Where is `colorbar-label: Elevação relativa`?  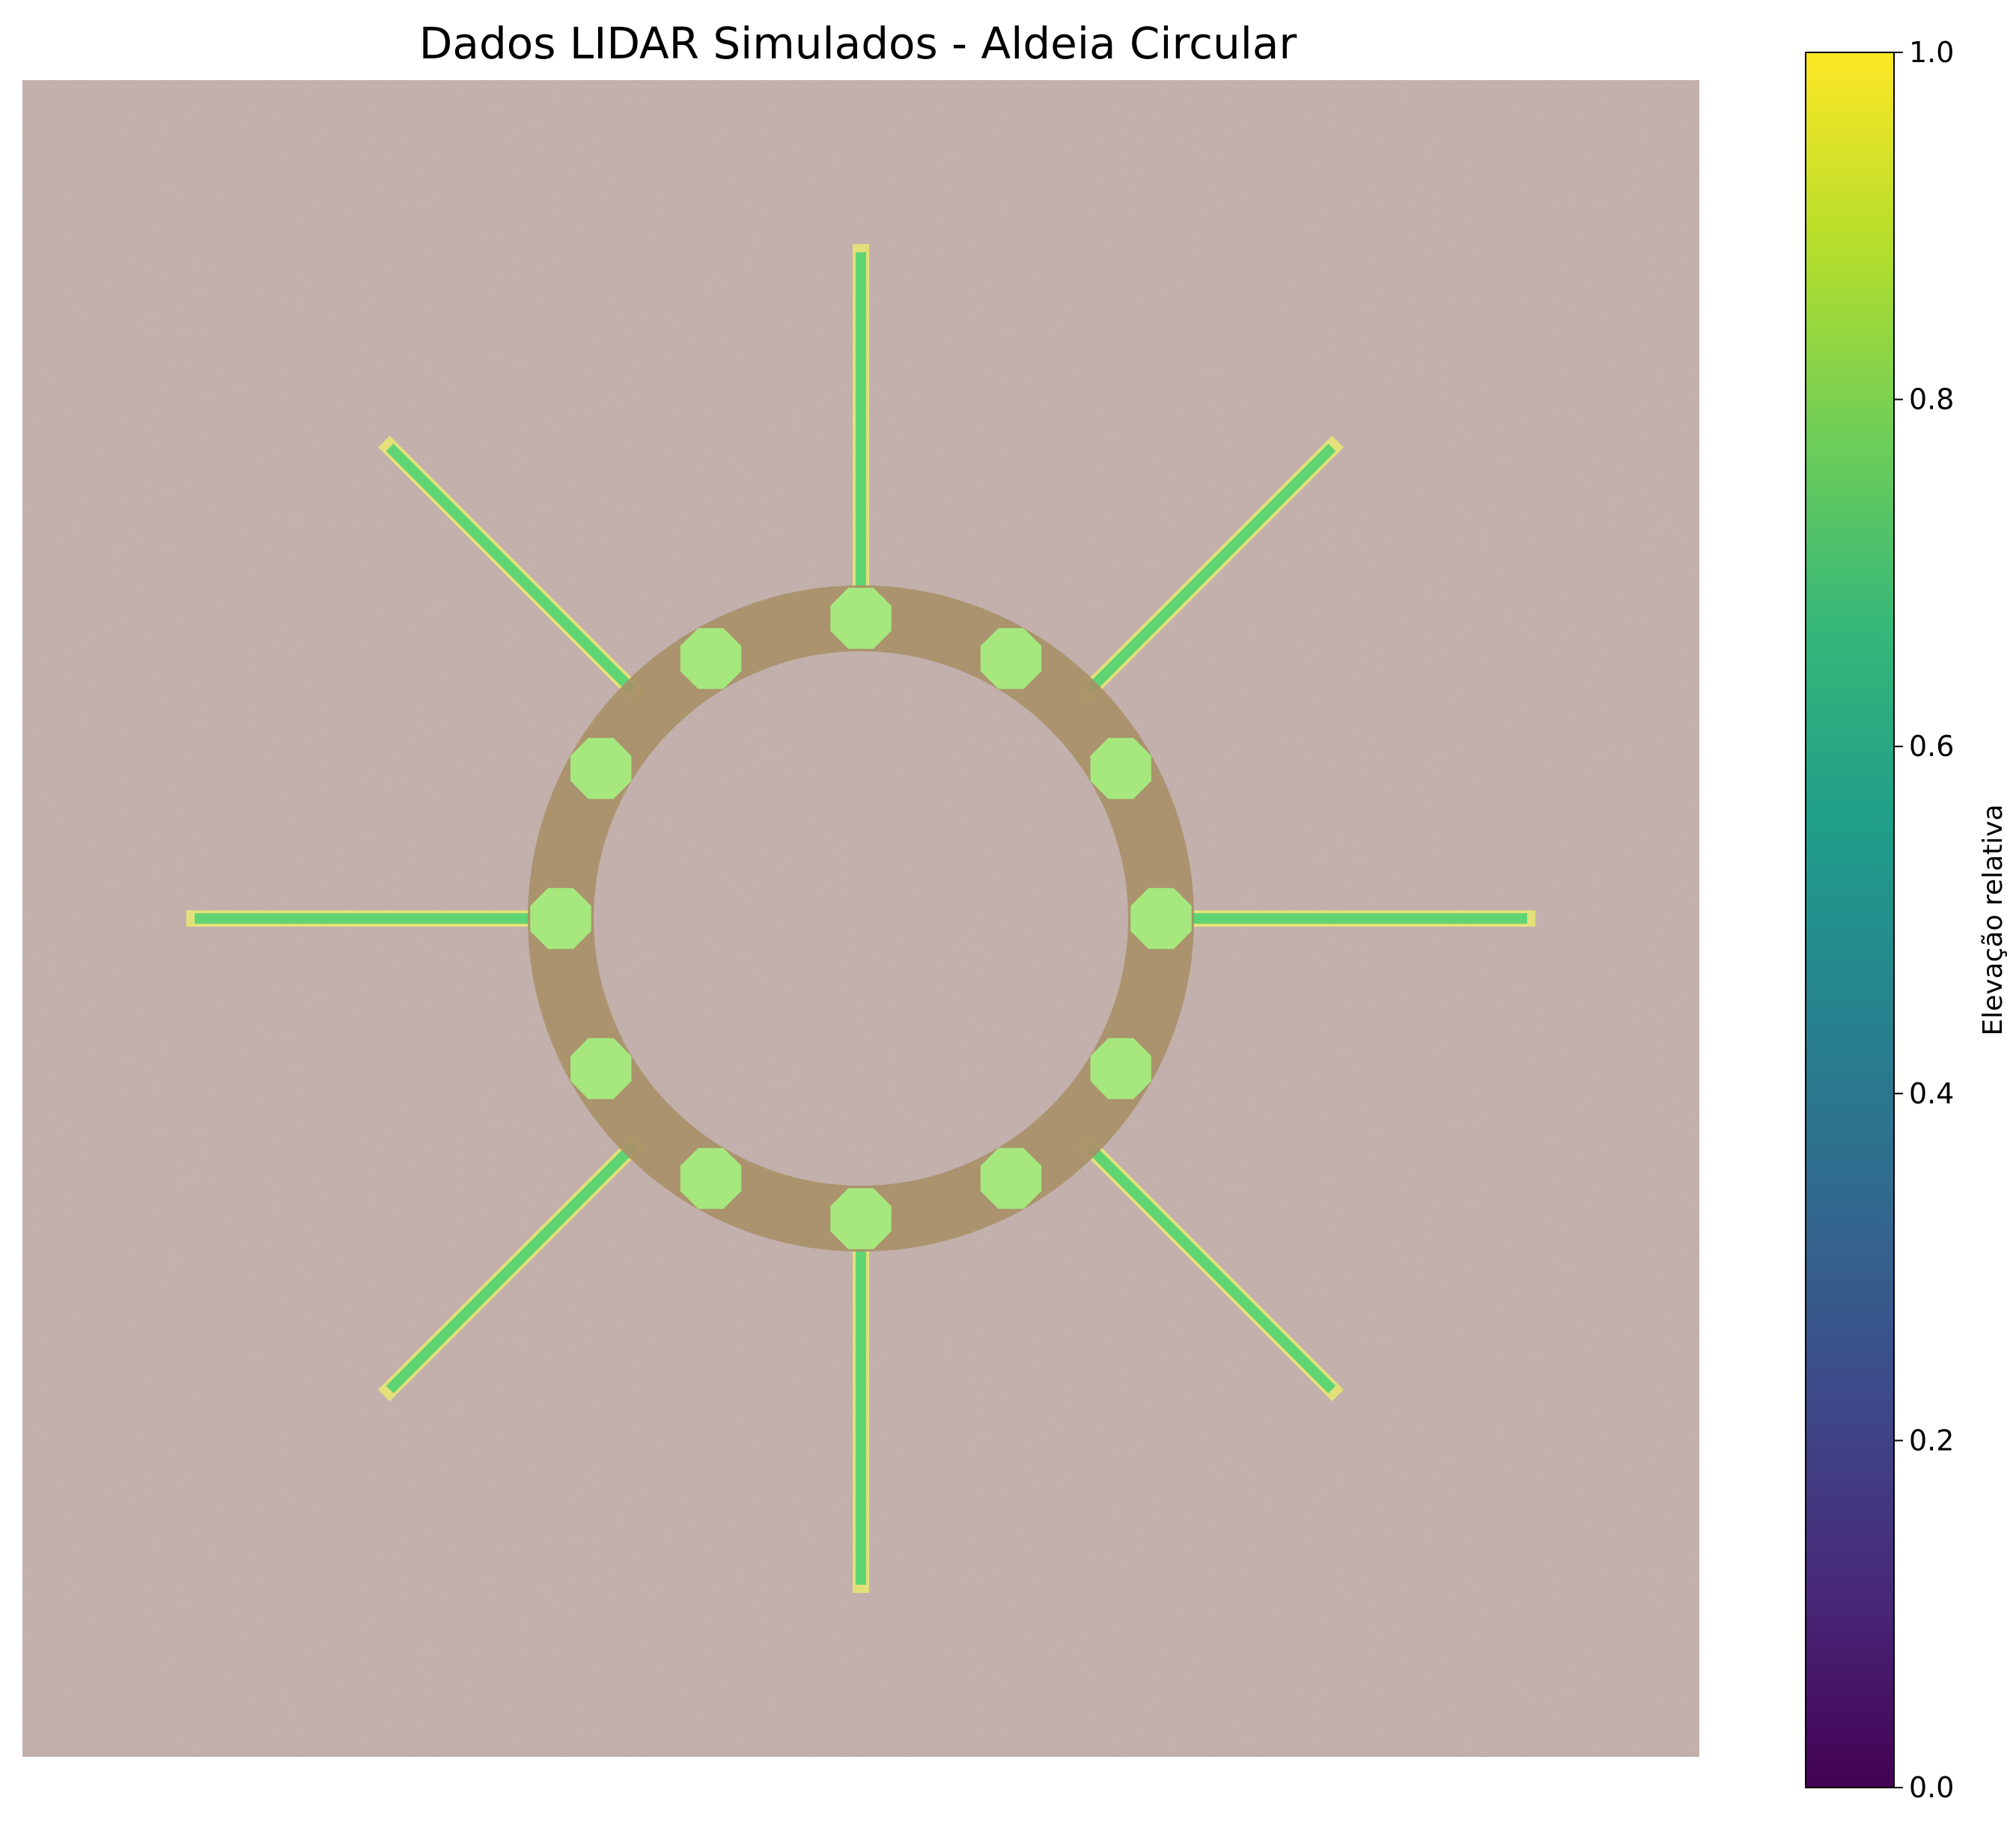
colorbar-label: Elevação relativa is located at coordinates (1994, 919).